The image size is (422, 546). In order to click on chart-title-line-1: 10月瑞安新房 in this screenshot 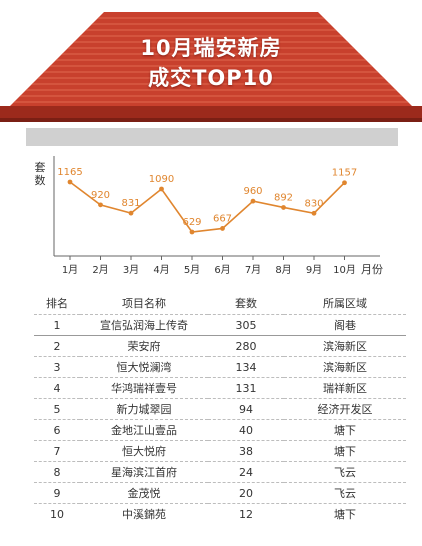, I will do `click(211, 48)`.